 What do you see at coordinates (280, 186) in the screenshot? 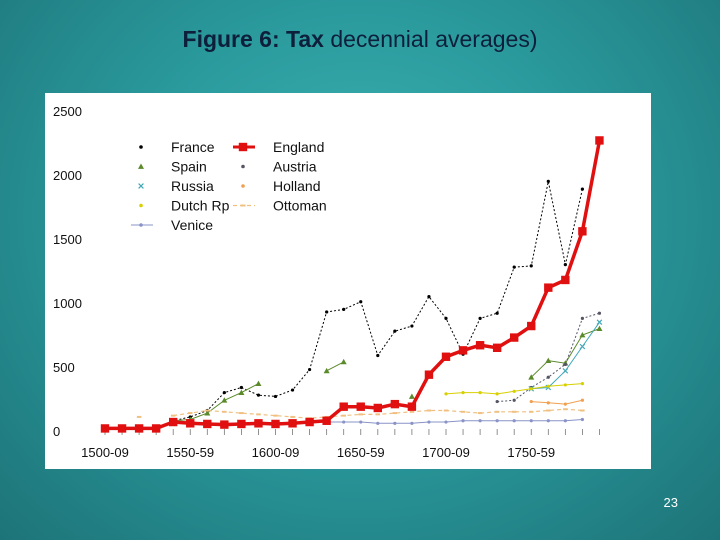
I see `legend-entry-holland: Holland` at bounding box center [280, 186].